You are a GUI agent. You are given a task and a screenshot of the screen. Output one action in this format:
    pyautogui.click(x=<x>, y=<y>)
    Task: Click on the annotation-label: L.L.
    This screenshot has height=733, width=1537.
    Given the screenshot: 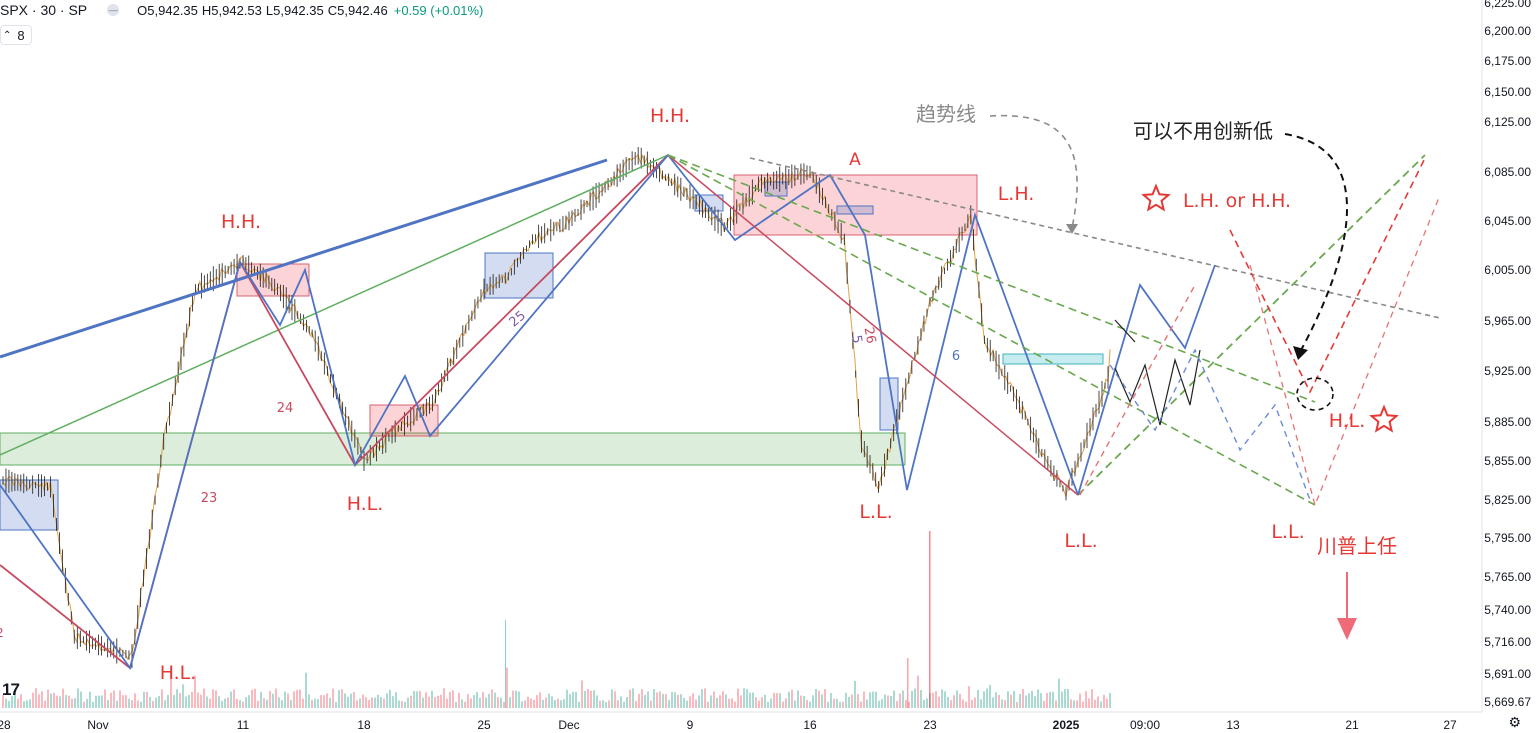 What is the action you would take?
    pyautogui.click(x=1080, y=541)
    